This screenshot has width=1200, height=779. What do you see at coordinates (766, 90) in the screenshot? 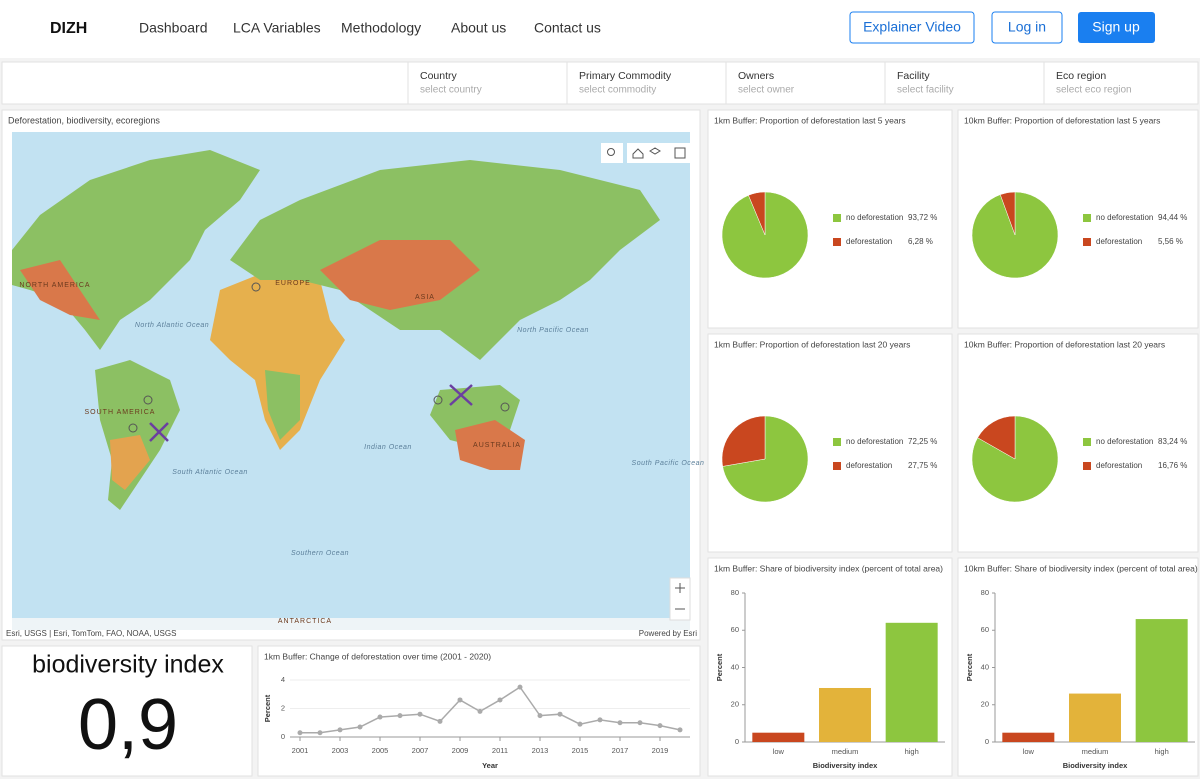
I see `filter-placeholder: select owner` at bounding box center [766, 90].